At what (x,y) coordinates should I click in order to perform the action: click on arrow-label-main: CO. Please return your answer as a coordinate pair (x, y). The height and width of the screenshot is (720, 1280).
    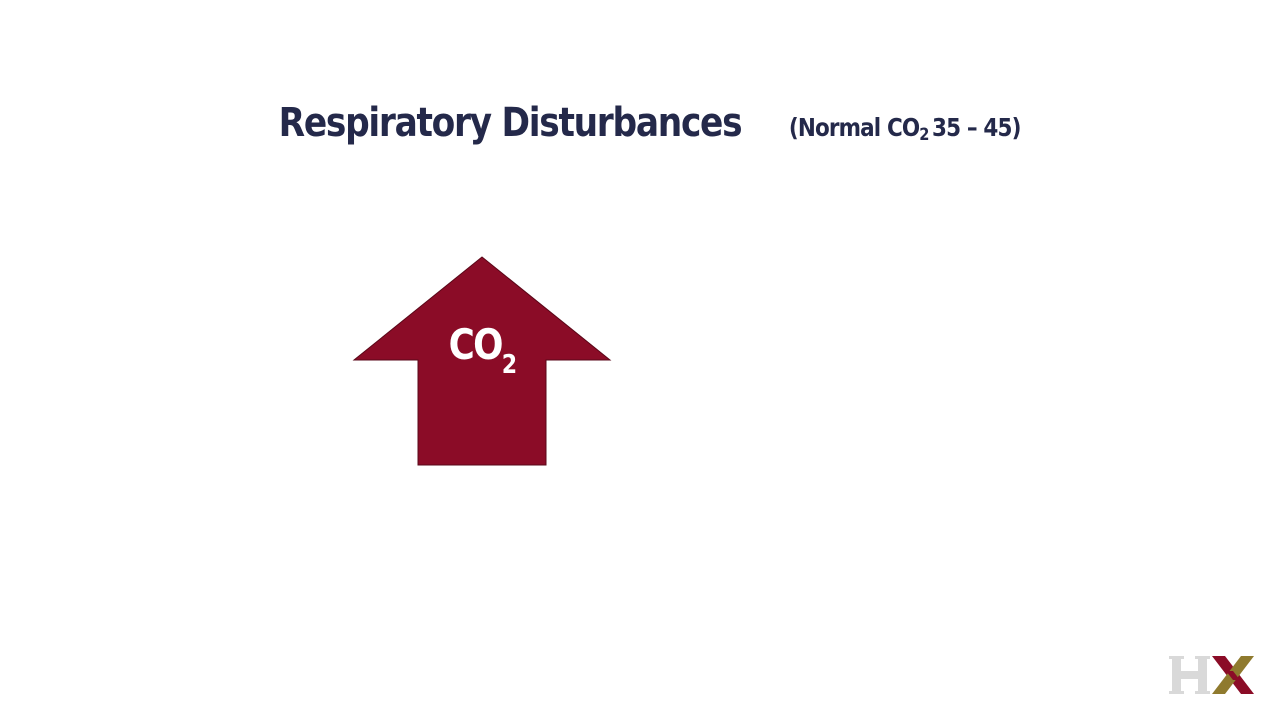
    Looking at the image, I should click on (476, 344).